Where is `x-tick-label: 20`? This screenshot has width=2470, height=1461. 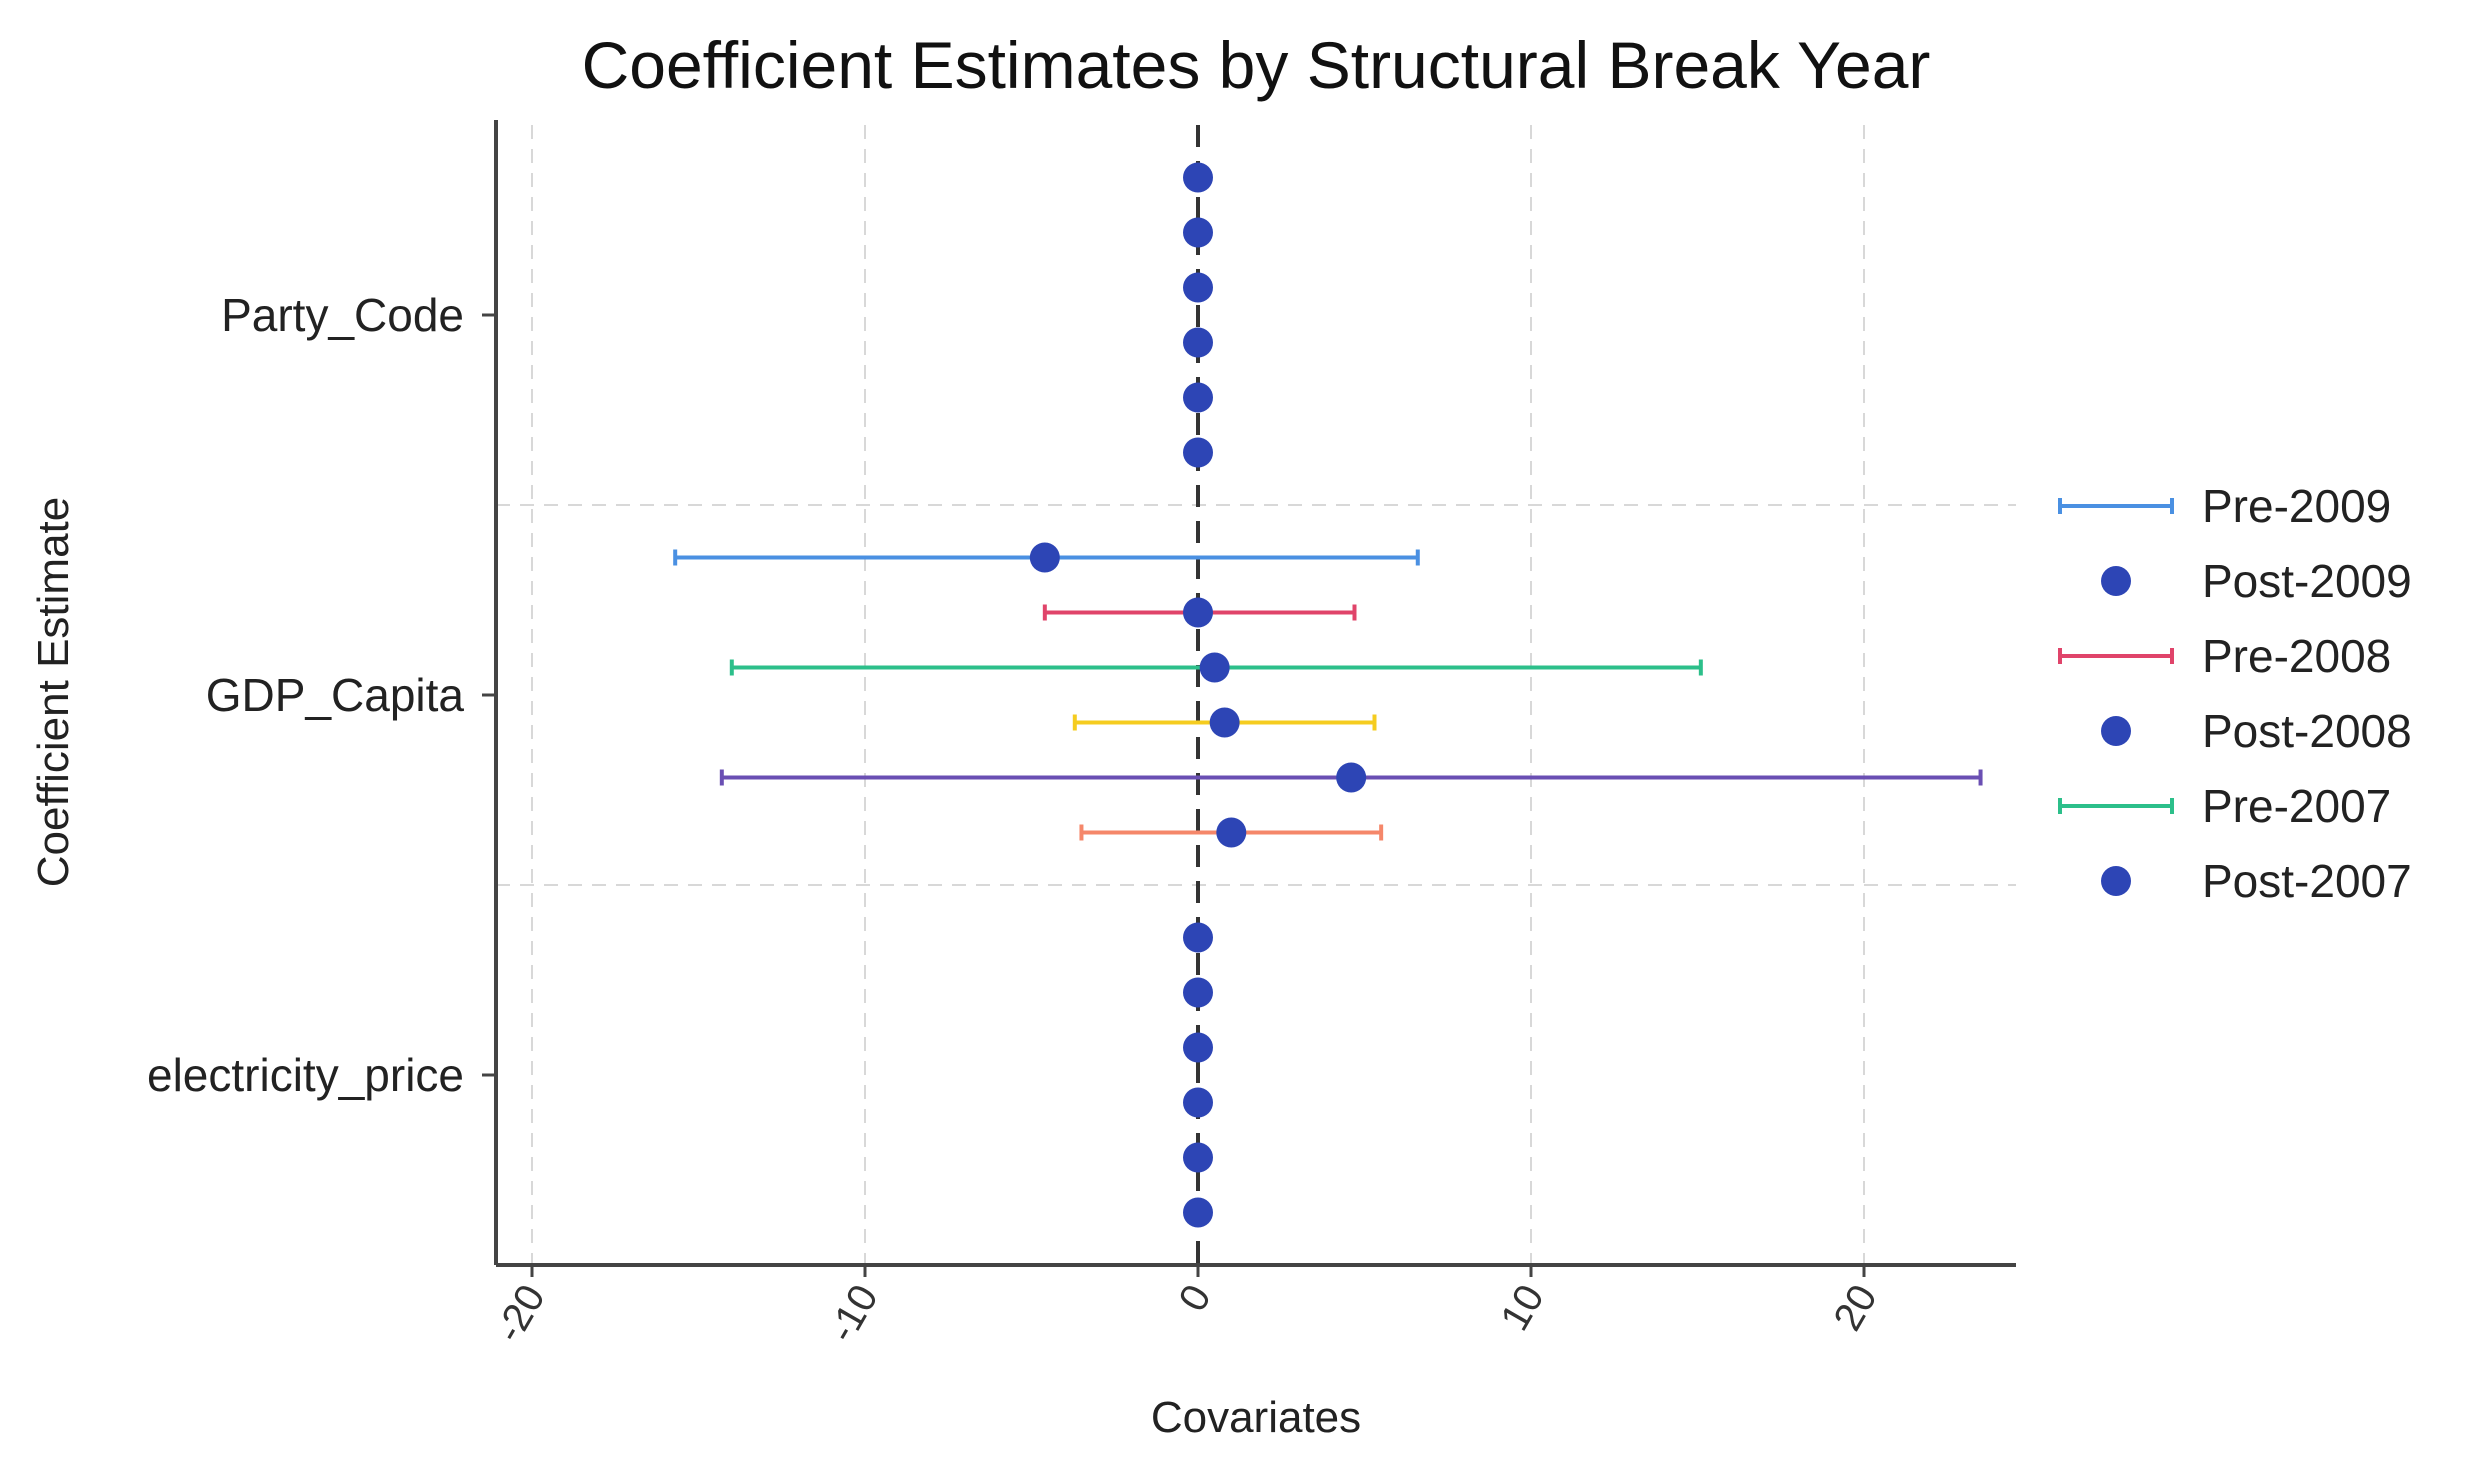
x-tick-label: 20 is located at coordinates (1855, 1308).